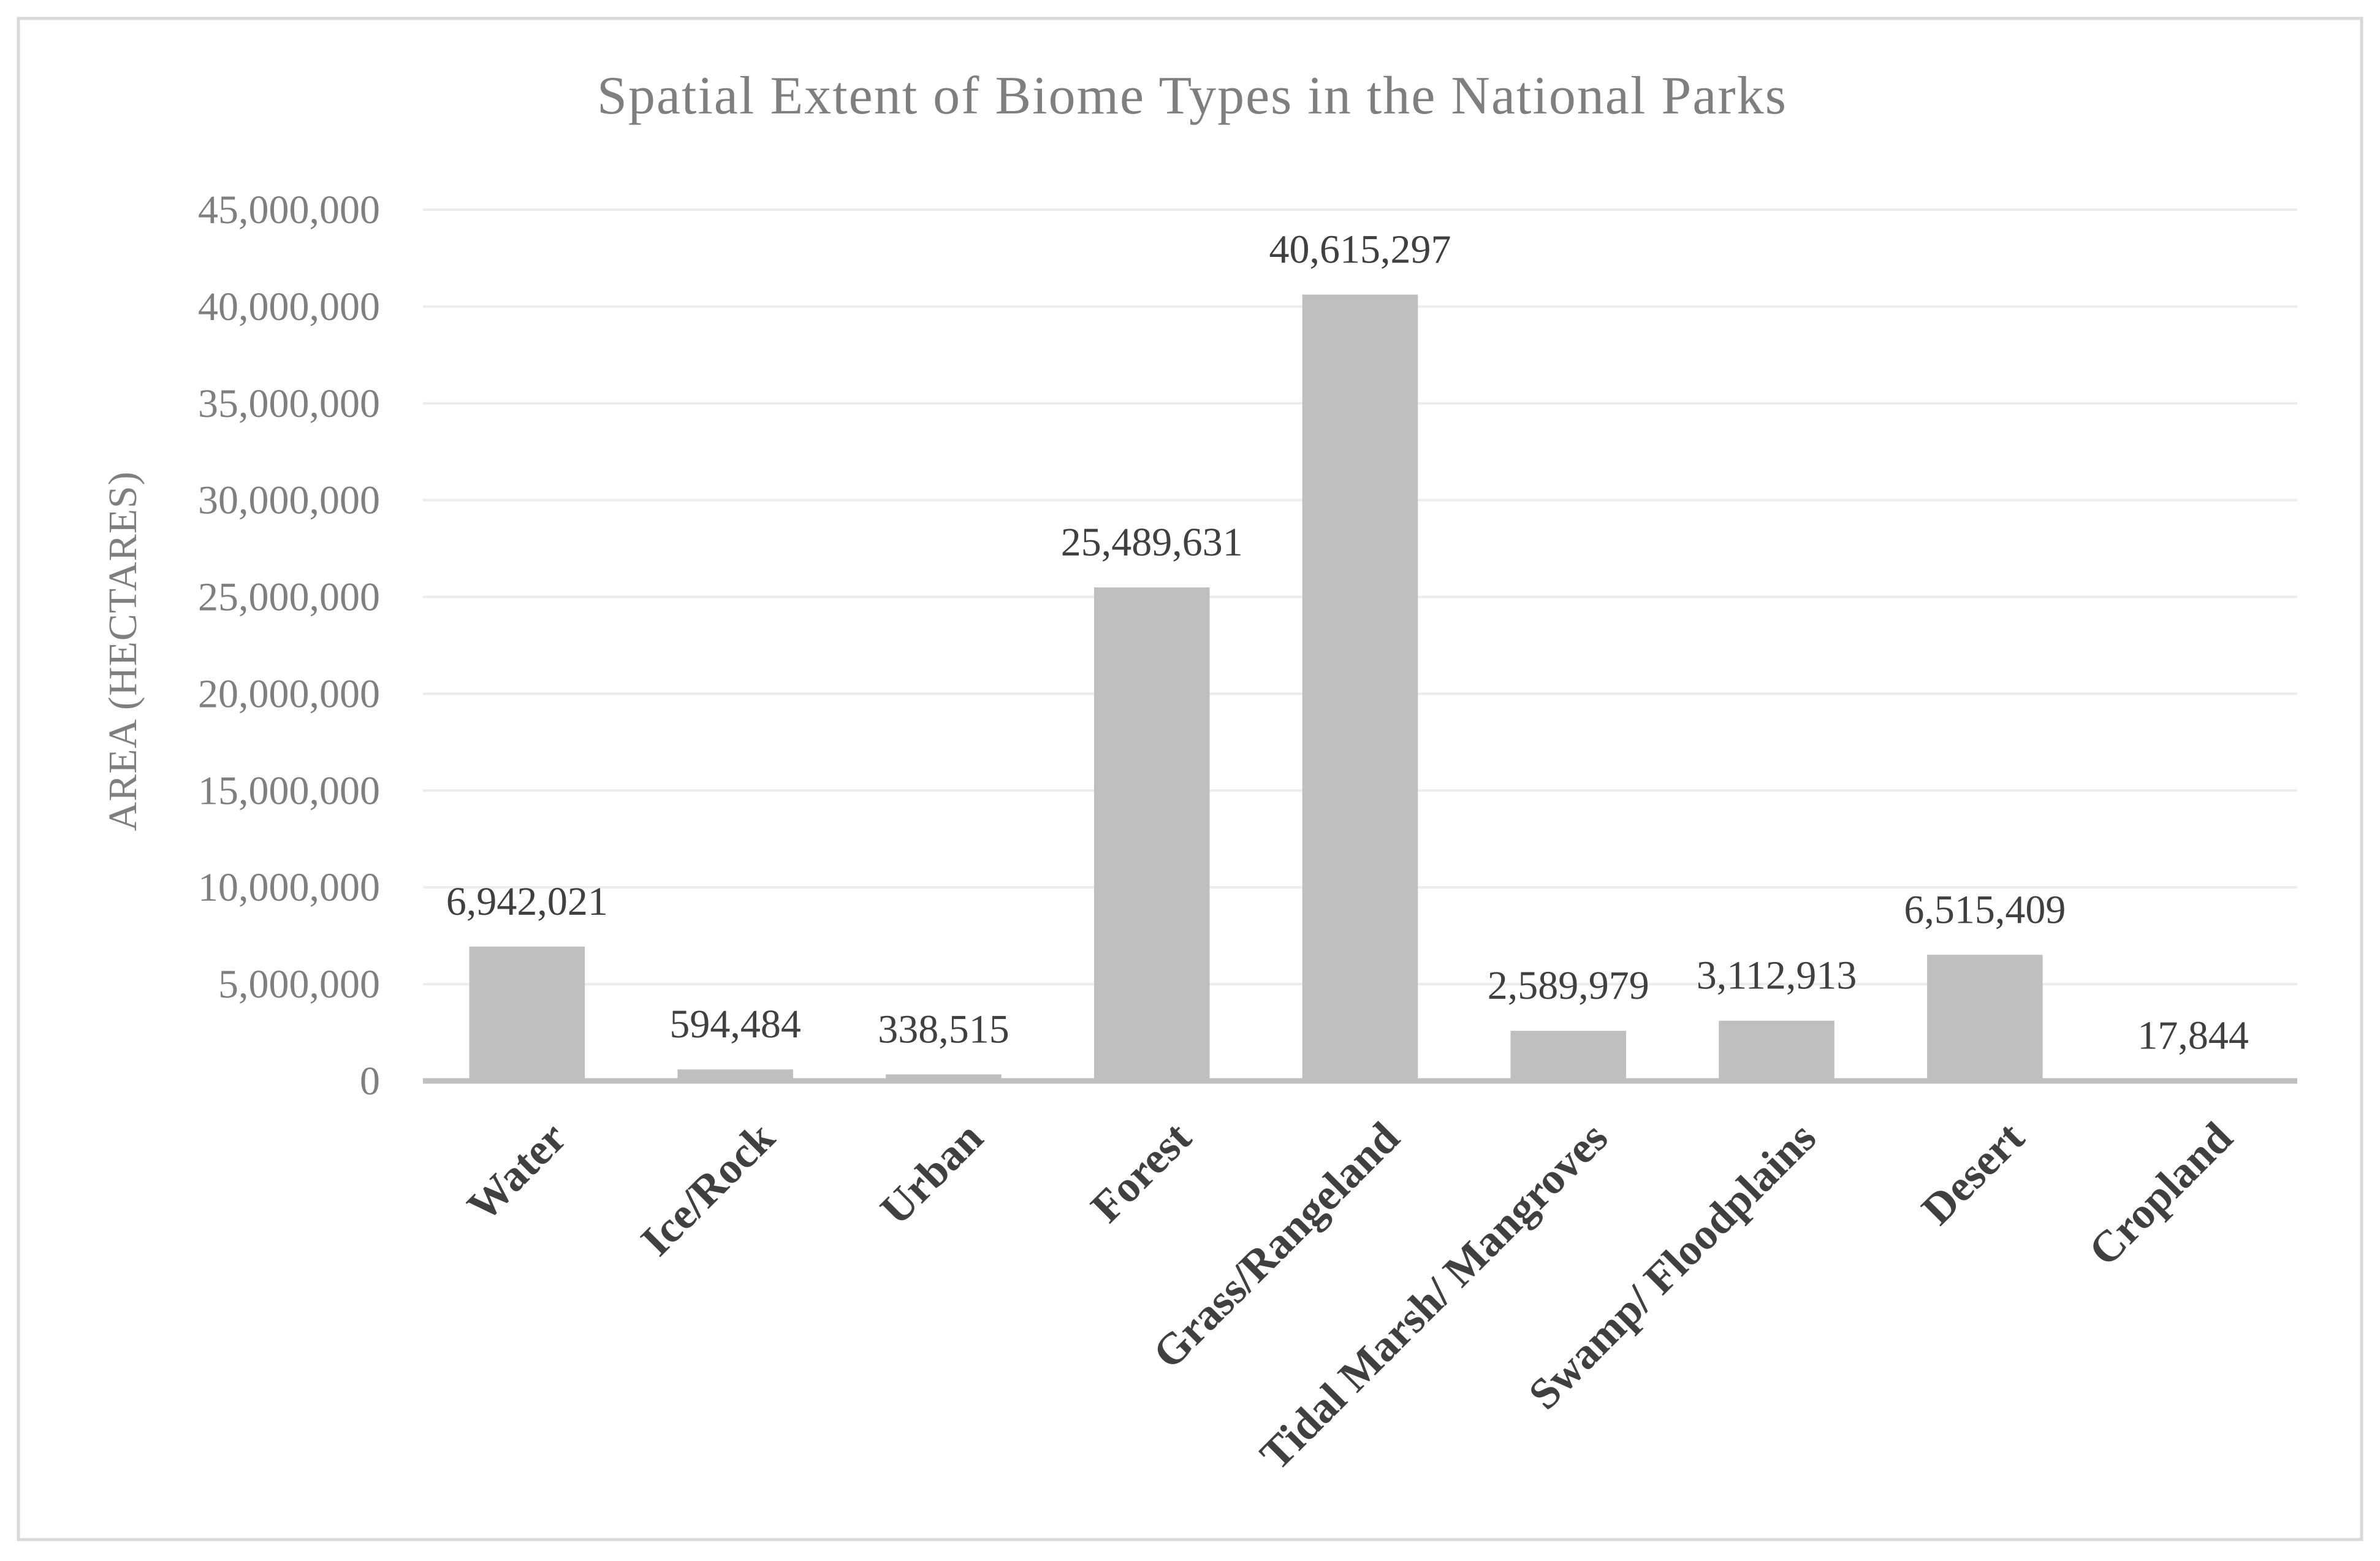 This screenshot has height=1561, width=2380. Describe the element at coordinates (943, 1029) in the screenshot. I see `data-label: 338,515` at that location.